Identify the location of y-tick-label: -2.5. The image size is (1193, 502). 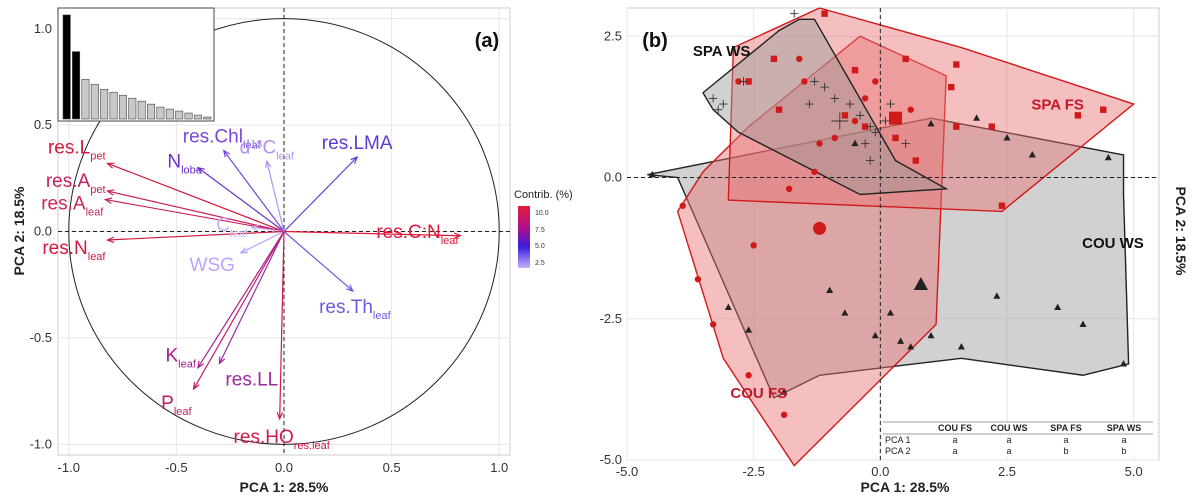
(611, 318).